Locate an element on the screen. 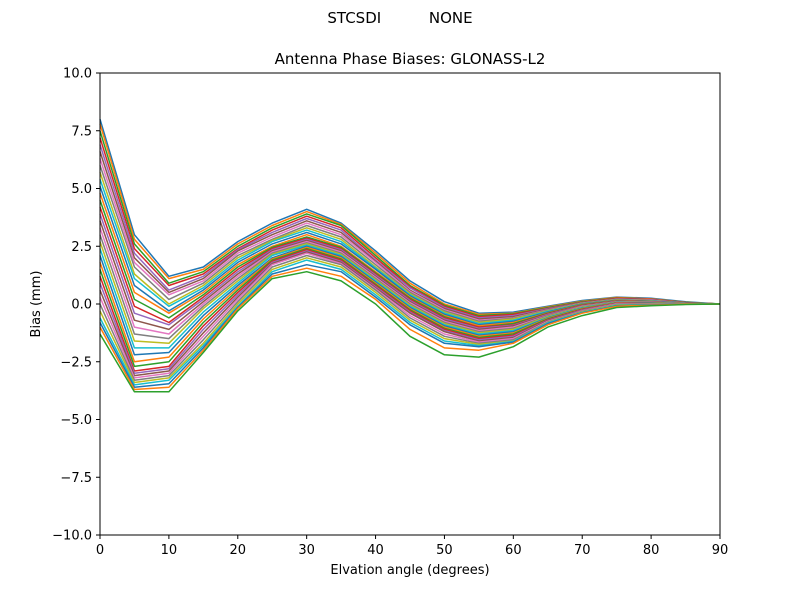 The image size is (800, 600). x-tick-label: 40 is located at coordinates (375, 550).